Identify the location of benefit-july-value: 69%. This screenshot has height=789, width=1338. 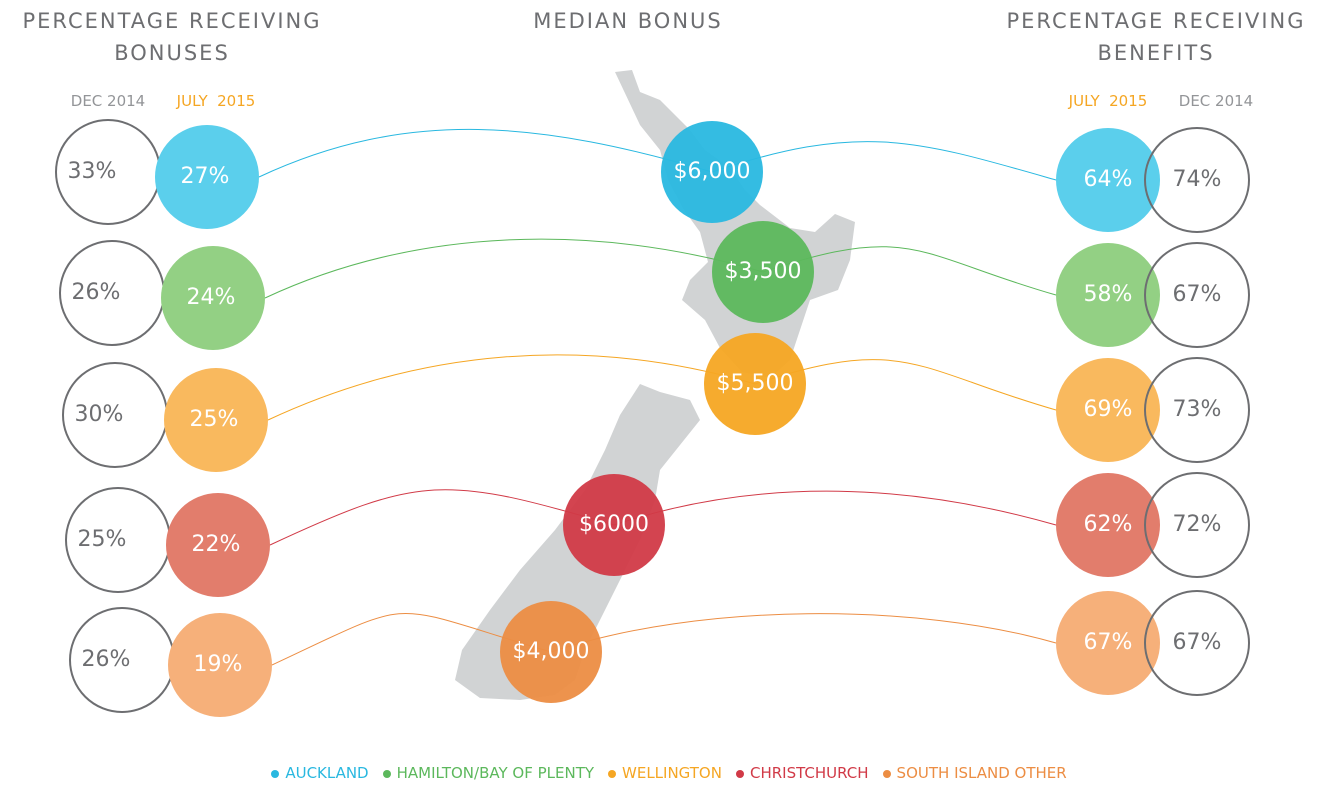
(1108, 409).